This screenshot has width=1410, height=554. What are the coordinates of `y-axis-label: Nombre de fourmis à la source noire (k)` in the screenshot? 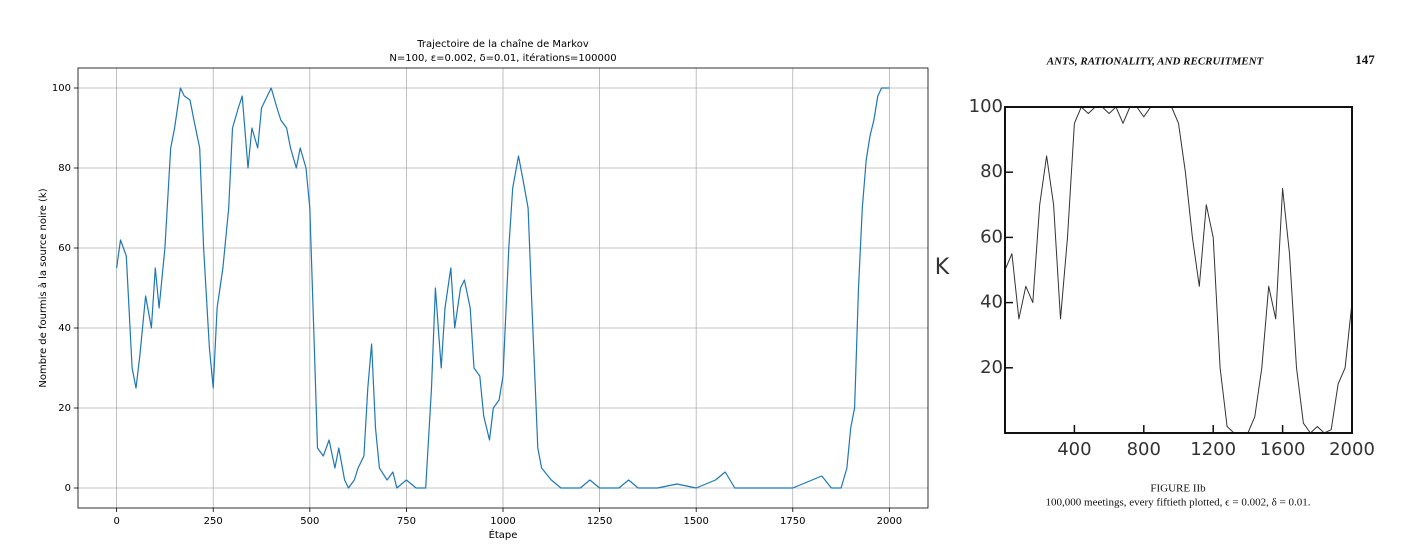 It's located at (43, 287).